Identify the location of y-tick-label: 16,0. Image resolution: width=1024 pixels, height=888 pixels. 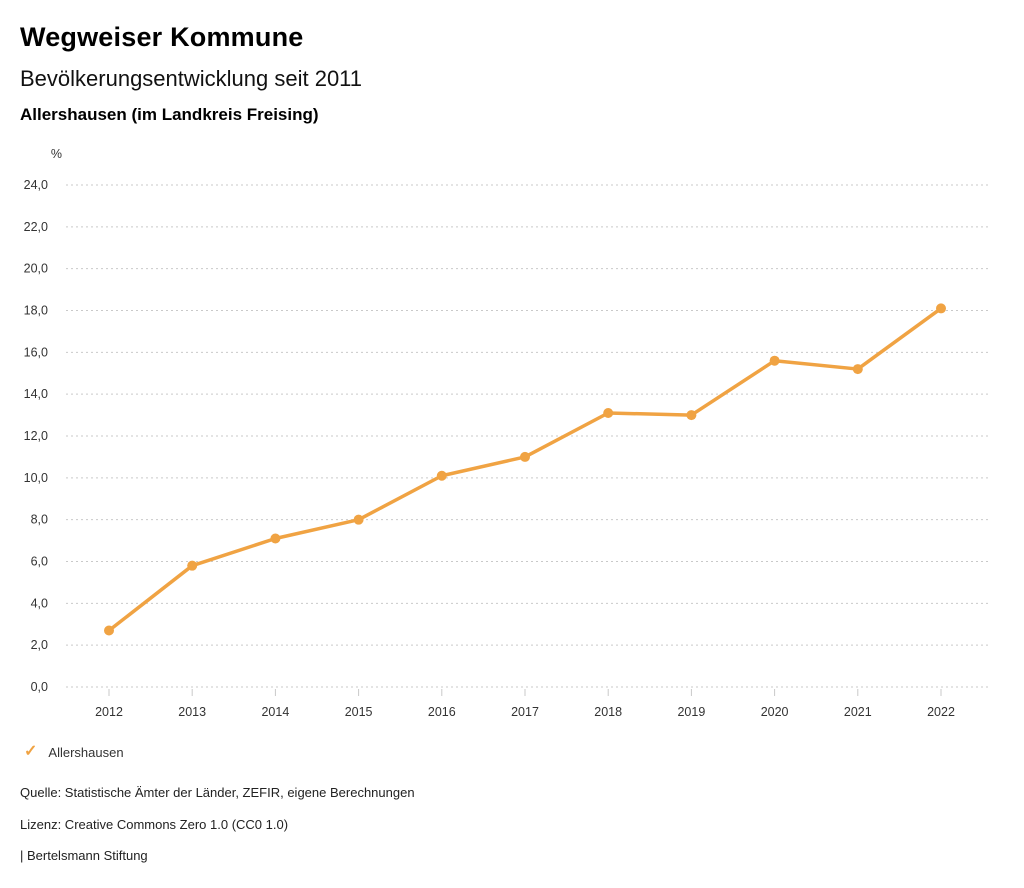
(36, 352).